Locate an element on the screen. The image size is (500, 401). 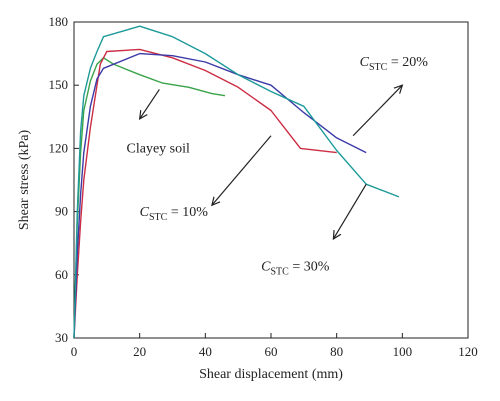
x-tick-label: 80 is located at coordinates (336, 351).